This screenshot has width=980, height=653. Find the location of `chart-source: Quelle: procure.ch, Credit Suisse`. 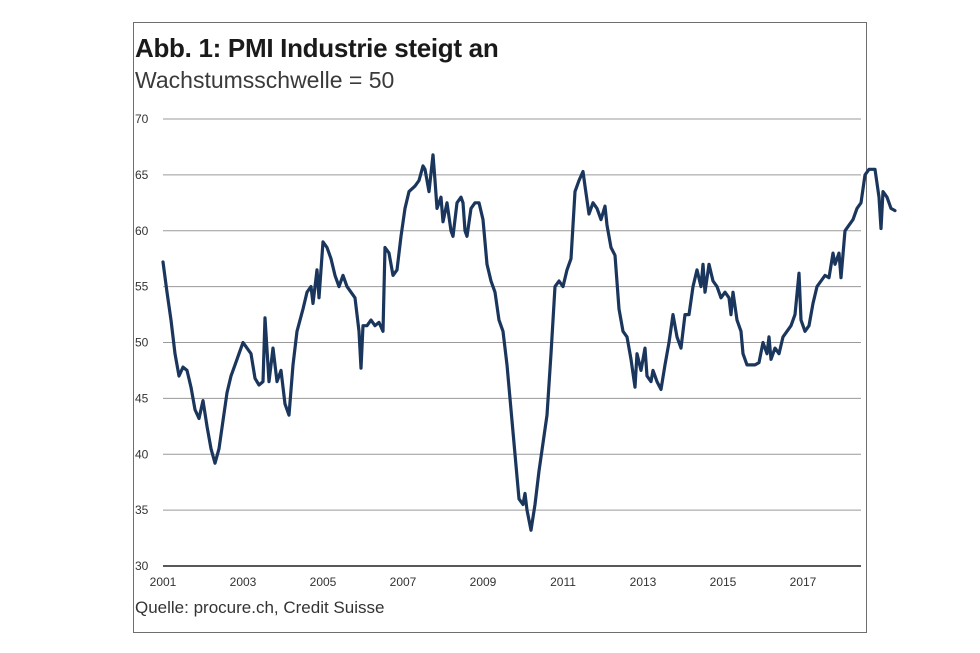

chart-source: Quelle: procure.ch, Credit Suisse is located at coordinates (260, 607).